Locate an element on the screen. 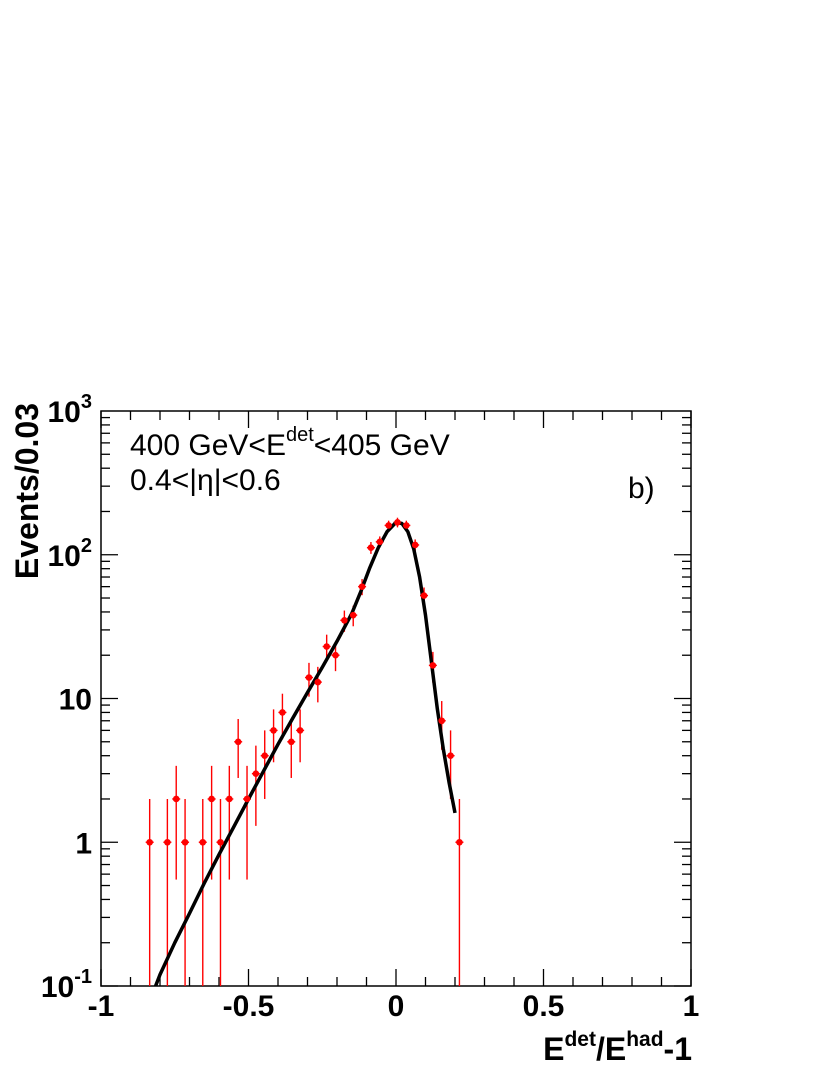 This screenshot has width=830, height=1075. y-tick-label: 1 is located at coordinates (83, 843).